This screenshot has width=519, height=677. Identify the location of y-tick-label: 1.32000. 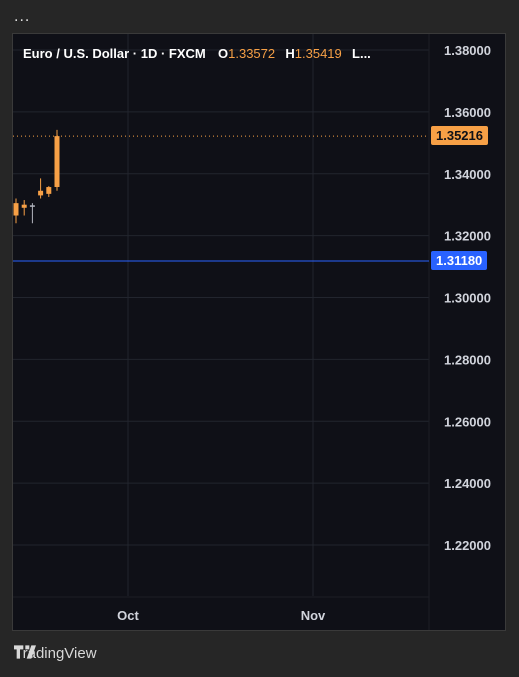
(467, 236).